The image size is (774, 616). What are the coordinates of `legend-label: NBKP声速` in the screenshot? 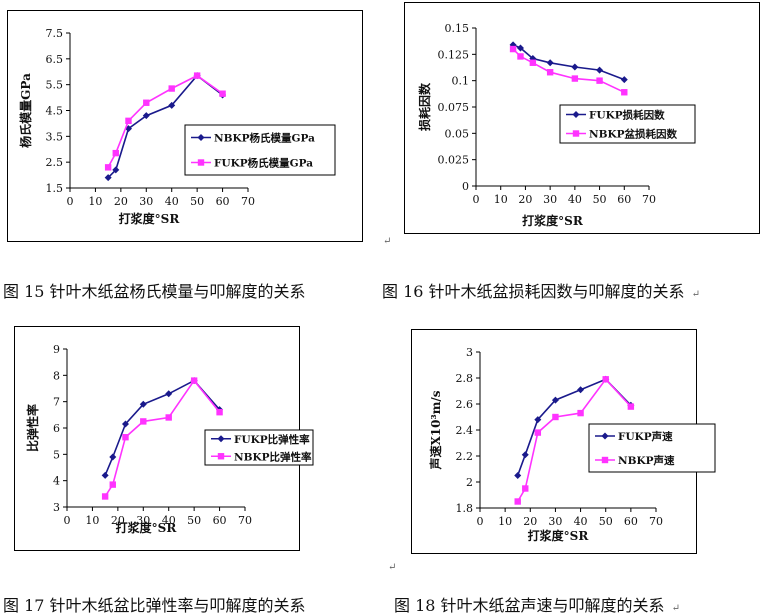 It's located at (646, 460).